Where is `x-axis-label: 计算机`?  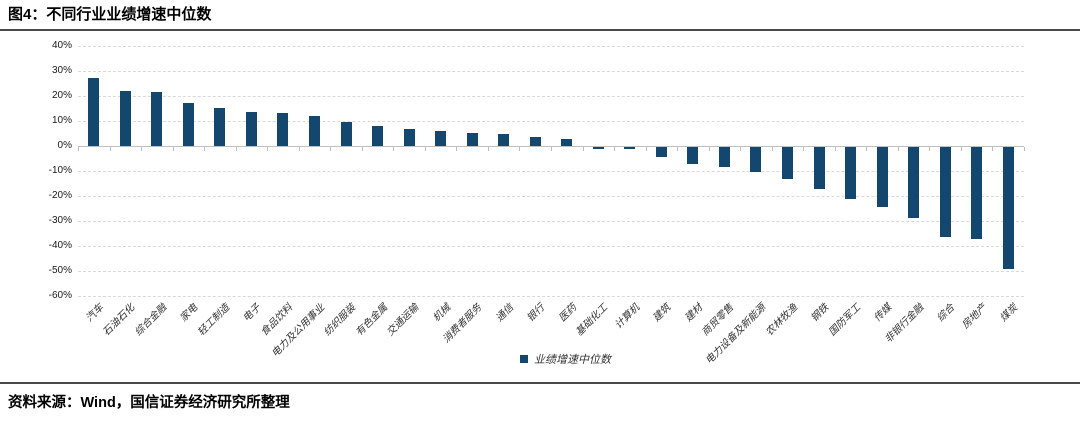
x-axis-label: 计算机 is located at coordinates (627, 317).